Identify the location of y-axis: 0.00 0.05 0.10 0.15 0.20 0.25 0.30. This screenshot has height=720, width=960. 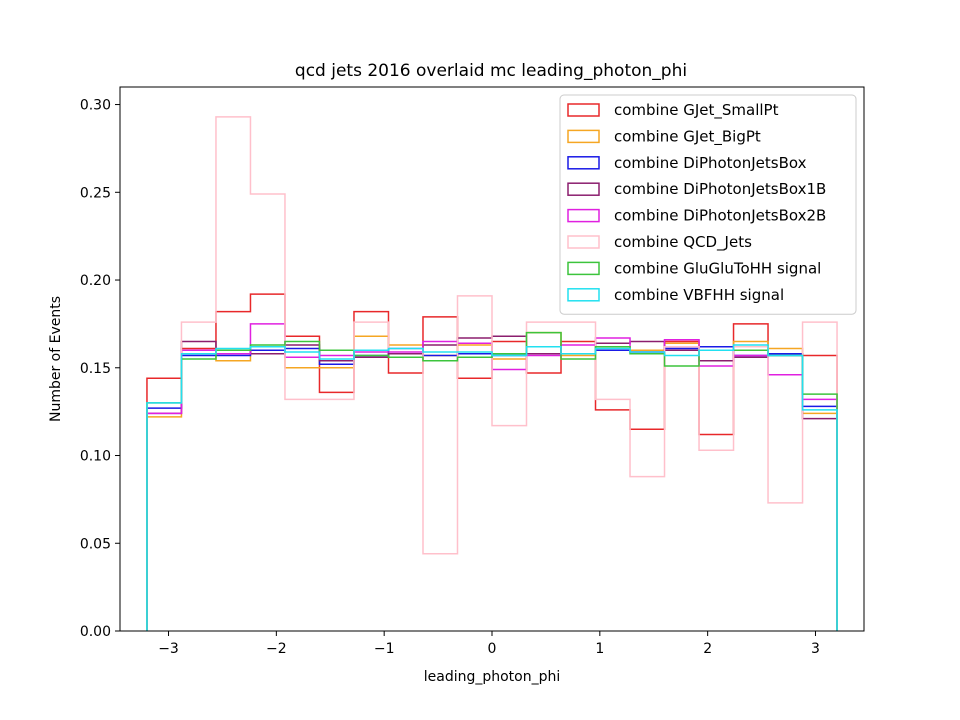
(100, 369).